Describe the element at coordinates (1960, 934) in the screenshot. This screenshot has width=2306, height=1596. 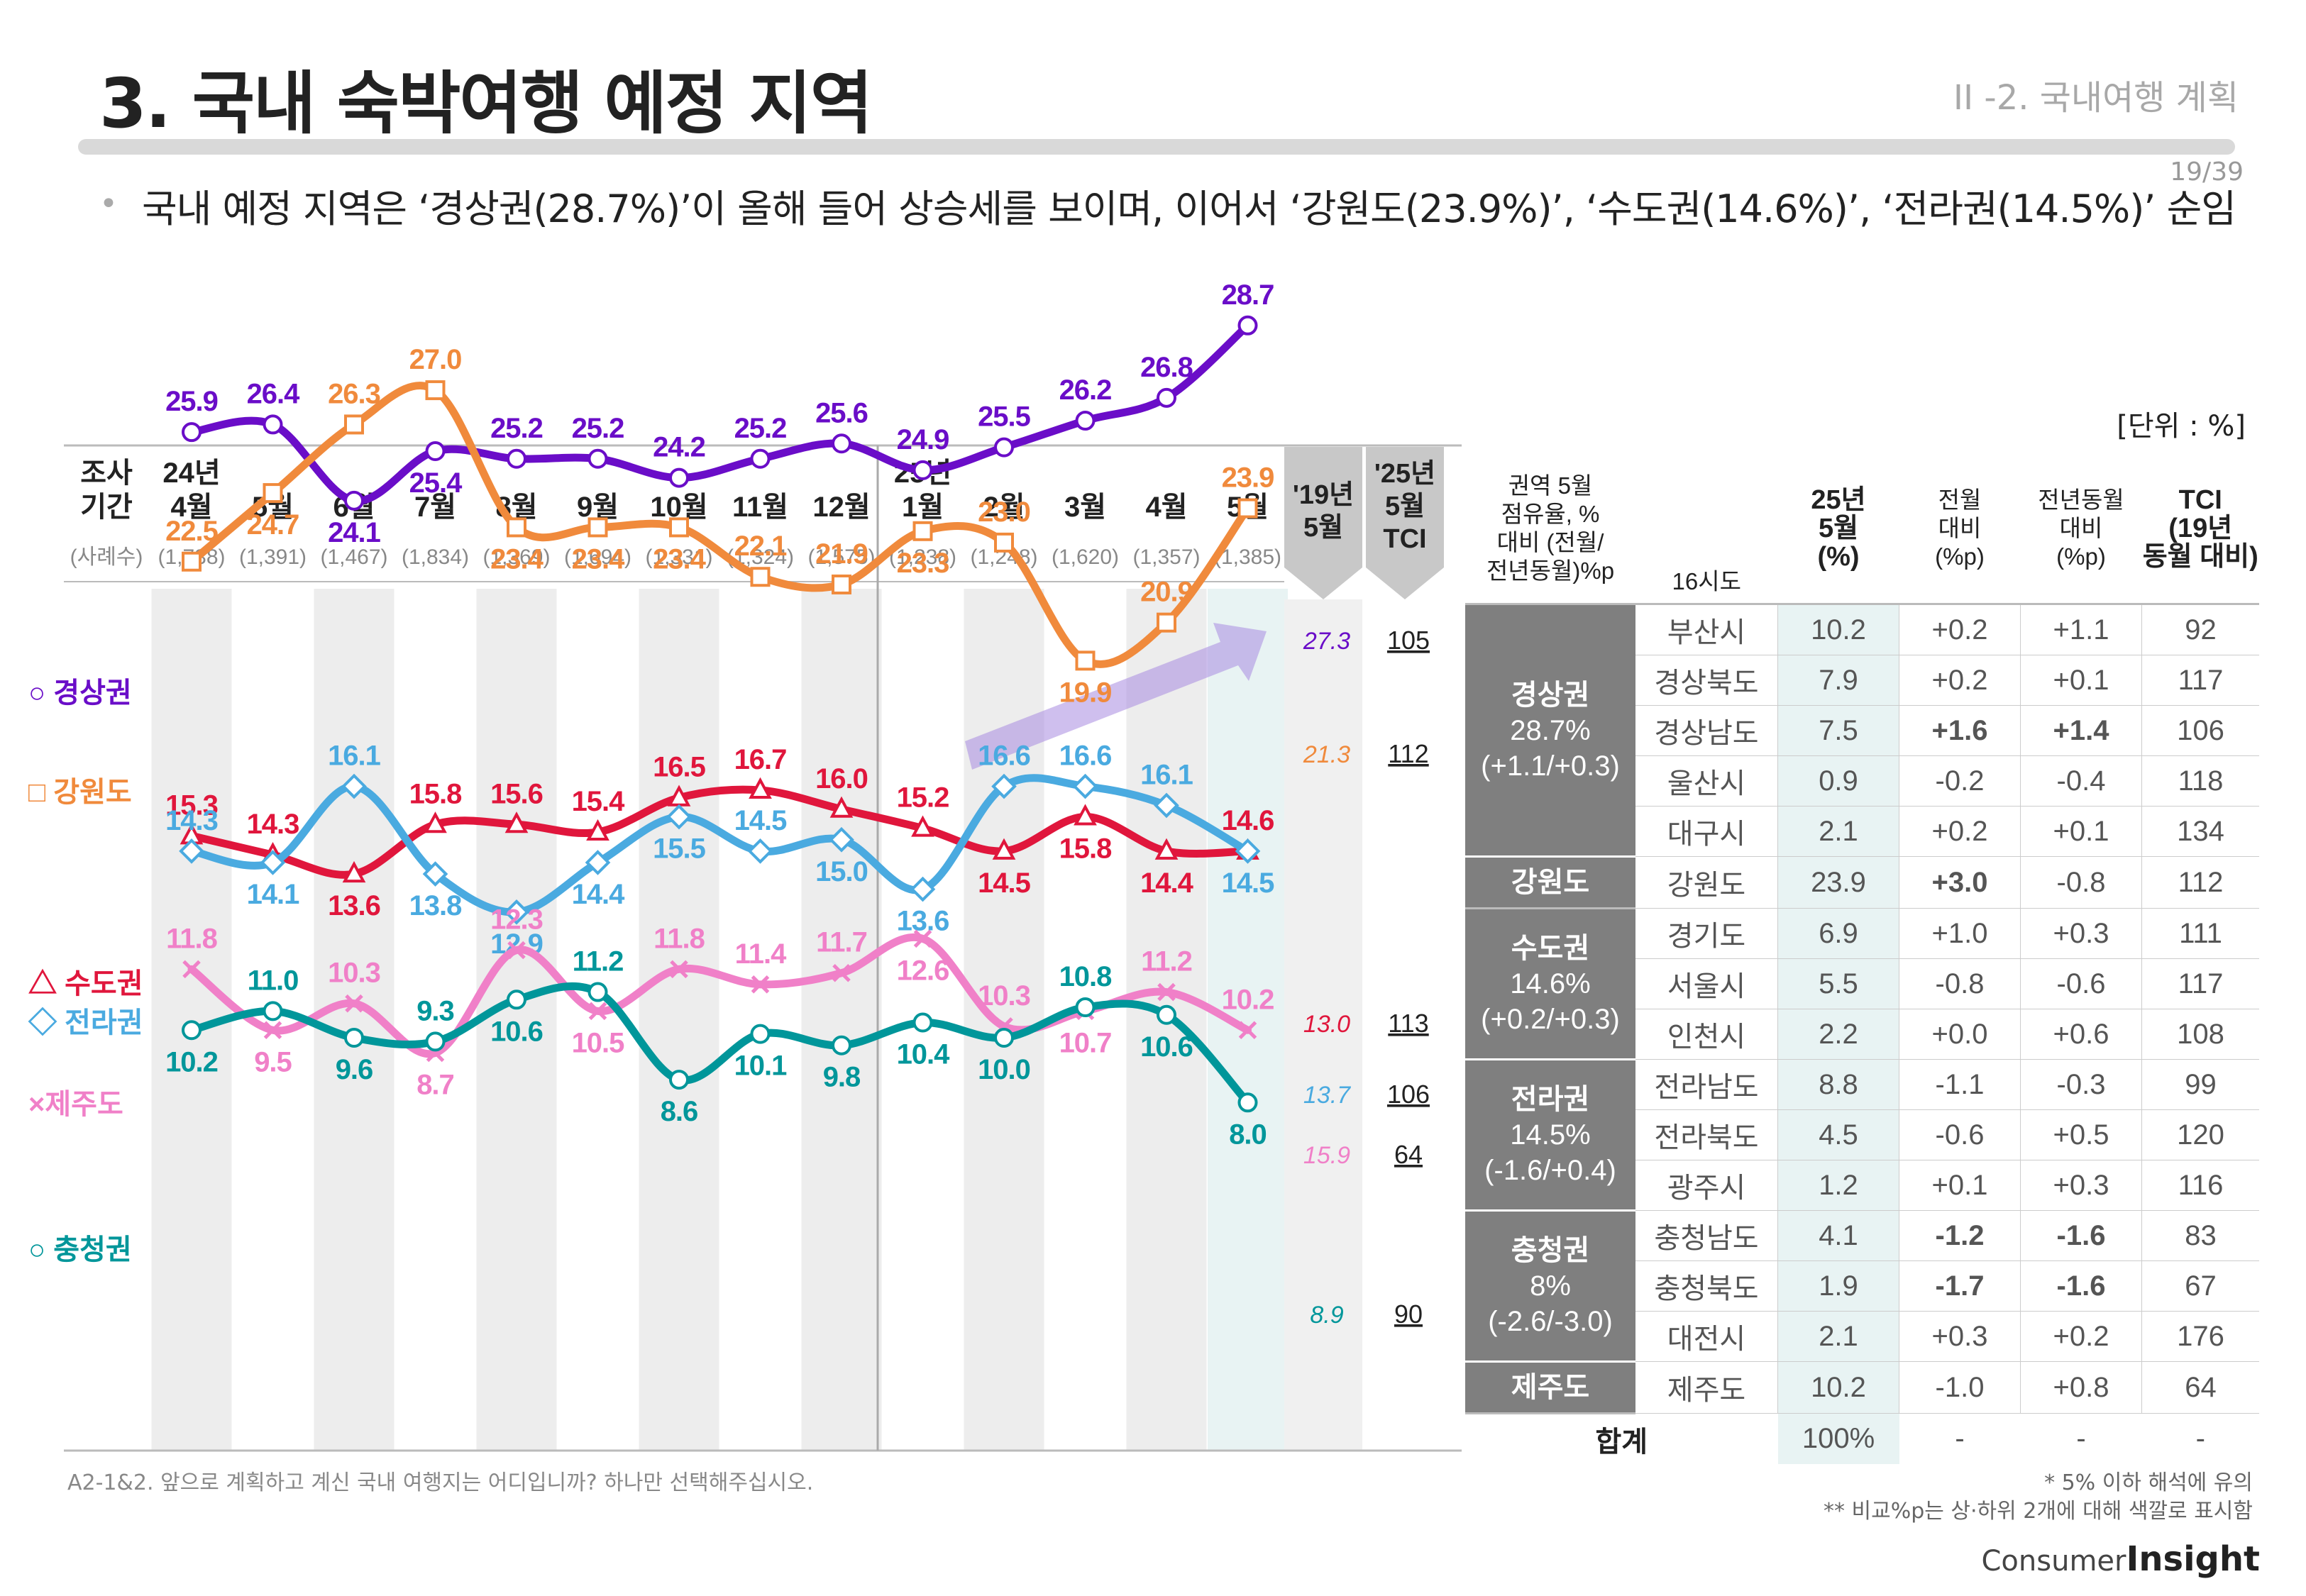
I see `region-mom: +1.0` at that location.